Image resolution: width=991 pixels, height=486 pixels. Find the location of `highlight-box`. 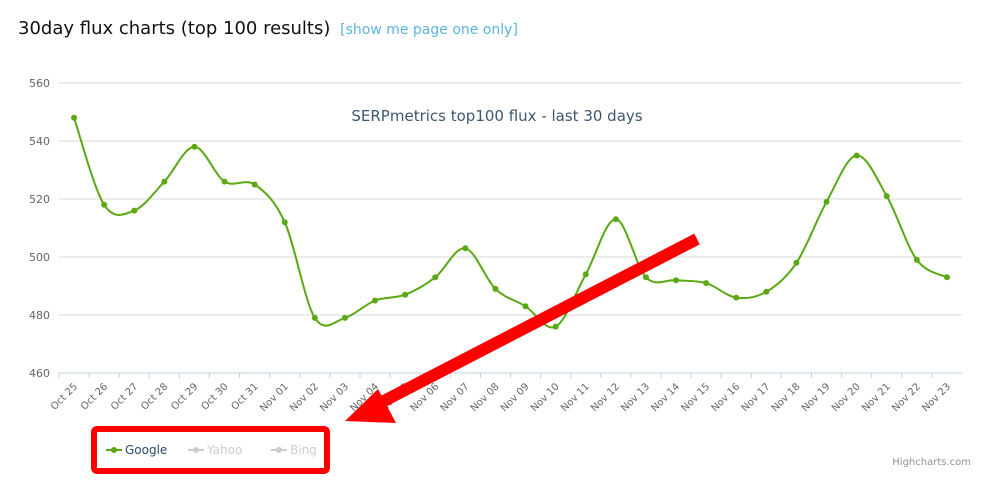

highlight-box is located at coordinates (210, 450).